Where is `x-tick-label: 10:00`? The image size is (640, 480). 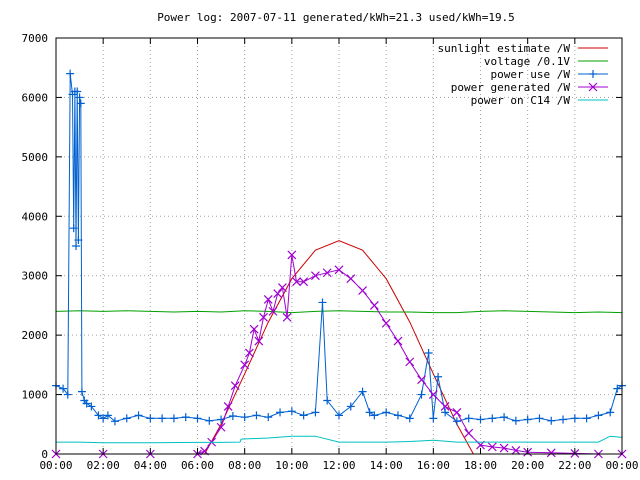
x-tick-label: 10:00 is located at coordinates (291, 465).